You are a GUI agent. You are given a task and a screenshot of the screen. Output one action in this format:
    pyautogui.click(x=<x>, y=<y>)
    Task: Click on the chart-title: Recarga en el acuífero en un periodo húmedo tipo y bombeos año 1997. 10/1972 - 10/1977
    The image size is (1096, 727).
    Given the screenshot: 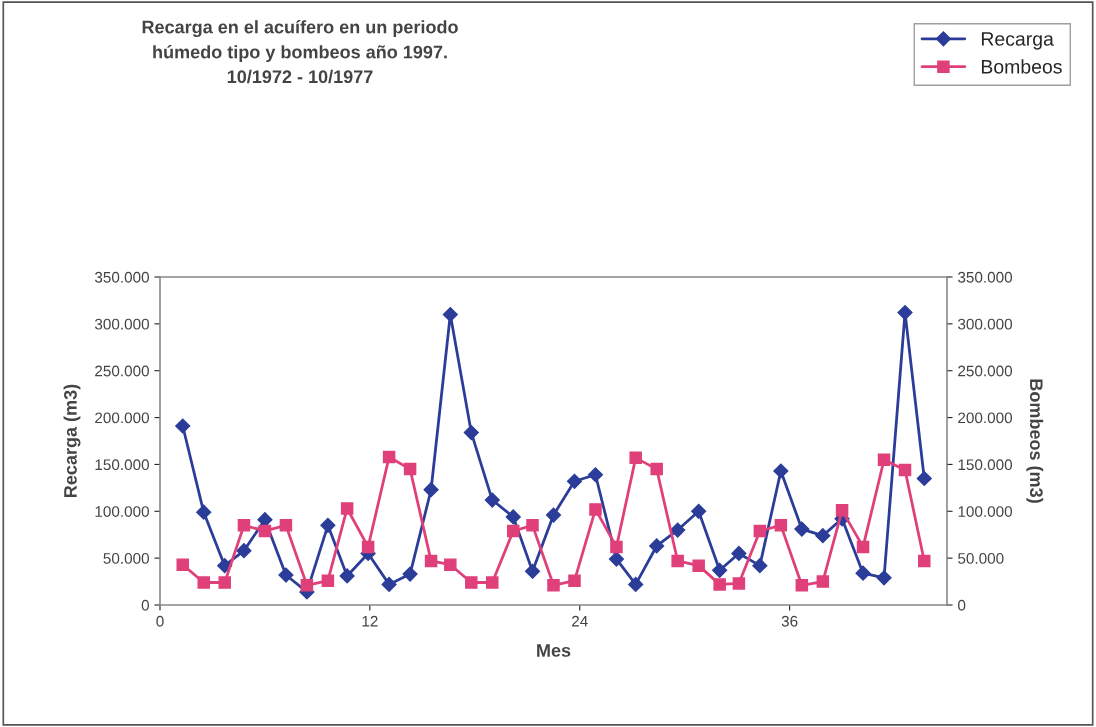 What is the action you would take?
    pyautogui.click(x=300, y=52)
    